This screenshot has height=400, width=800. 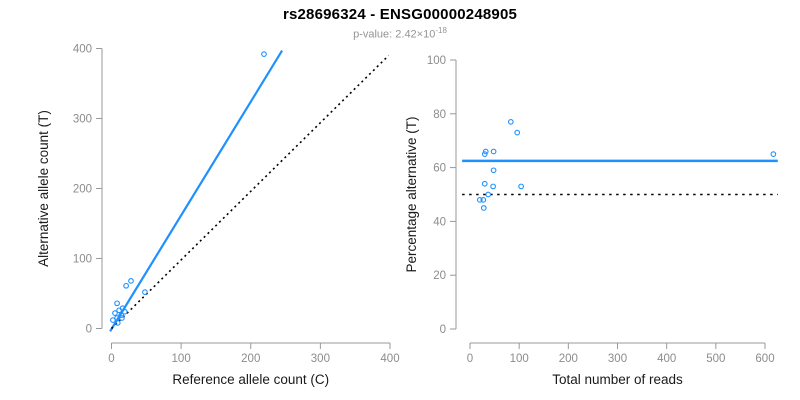 I want to click on y-tick-label: 300, so click(x=82, y=120).